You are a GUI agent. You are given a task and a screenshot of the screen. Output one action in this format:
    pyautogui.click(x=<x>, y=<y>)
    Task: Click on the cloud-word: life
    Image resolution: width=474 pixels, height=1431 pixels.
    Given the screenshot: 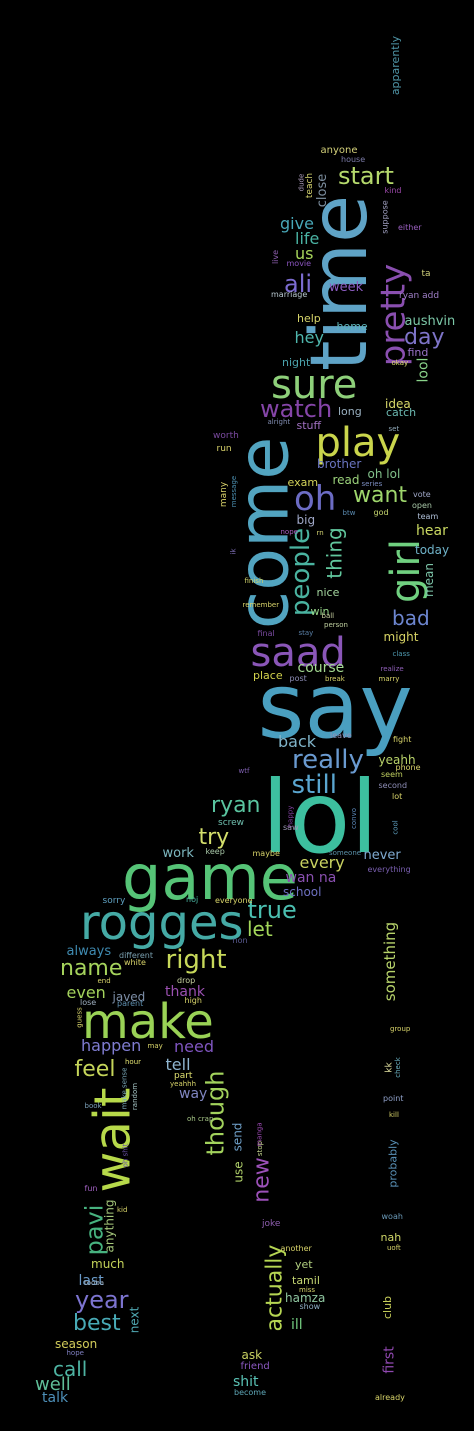 What is the action you would take?
    pyautogui.click(x=307, y=238)
    